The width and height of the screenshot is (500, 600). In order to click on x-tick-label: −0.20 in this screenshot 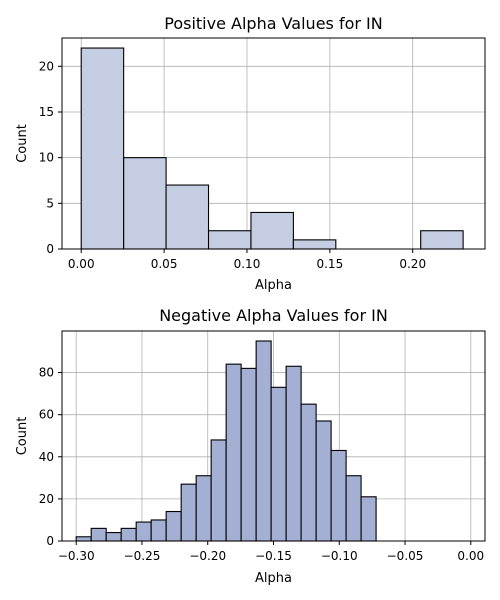, I will do `click(207, 556)`.